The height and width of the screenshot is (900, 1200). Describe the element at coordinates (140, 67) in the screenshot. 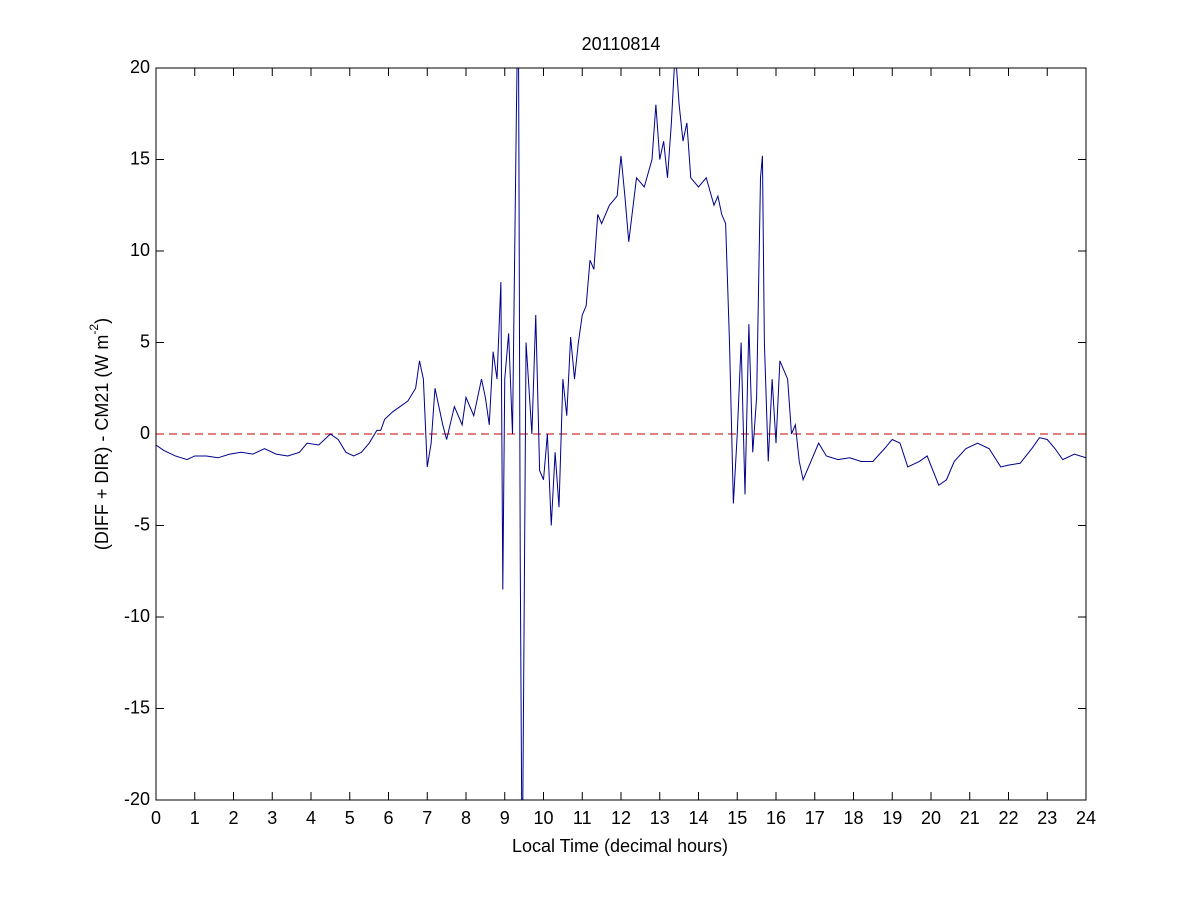

I see `y-tick-label: 20` at that location.